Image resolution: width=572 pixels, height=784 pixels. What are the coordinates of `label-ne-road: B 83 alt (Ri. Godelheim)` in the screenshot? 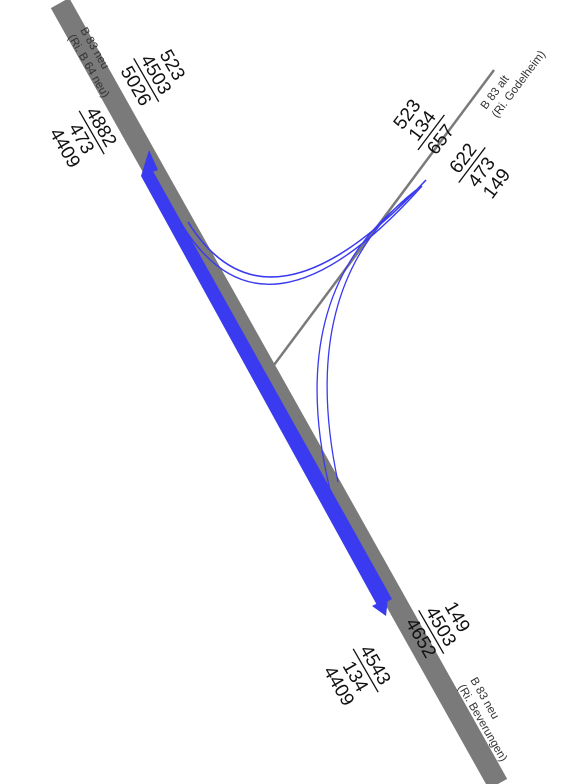 It's located at (513, 85).